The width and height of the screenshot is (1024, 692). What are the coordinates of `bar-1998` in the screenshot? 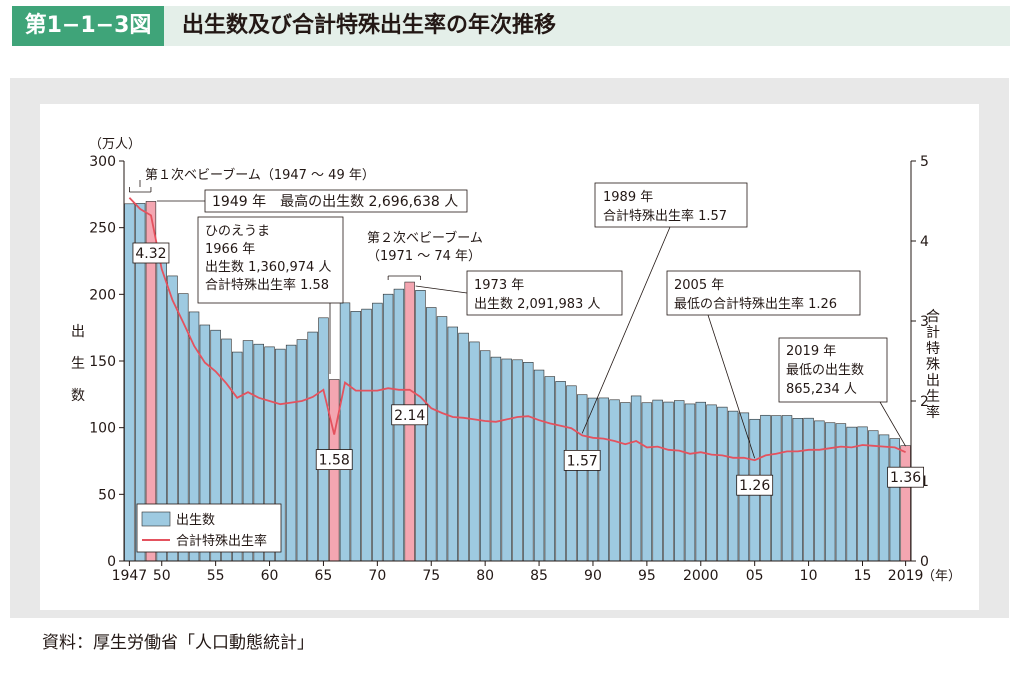 It's located at (679, 481).